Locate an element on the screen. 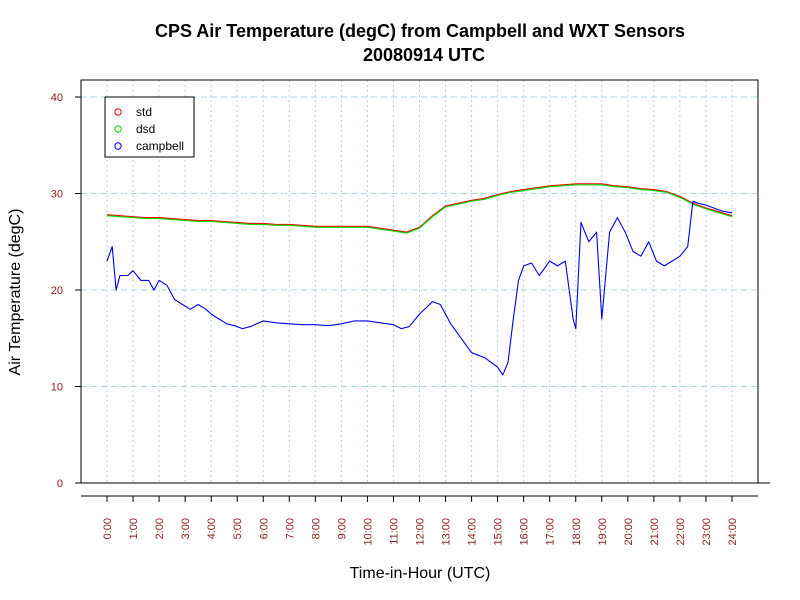  x-tick-label: 12:00 is located at coordinates (421, 532).